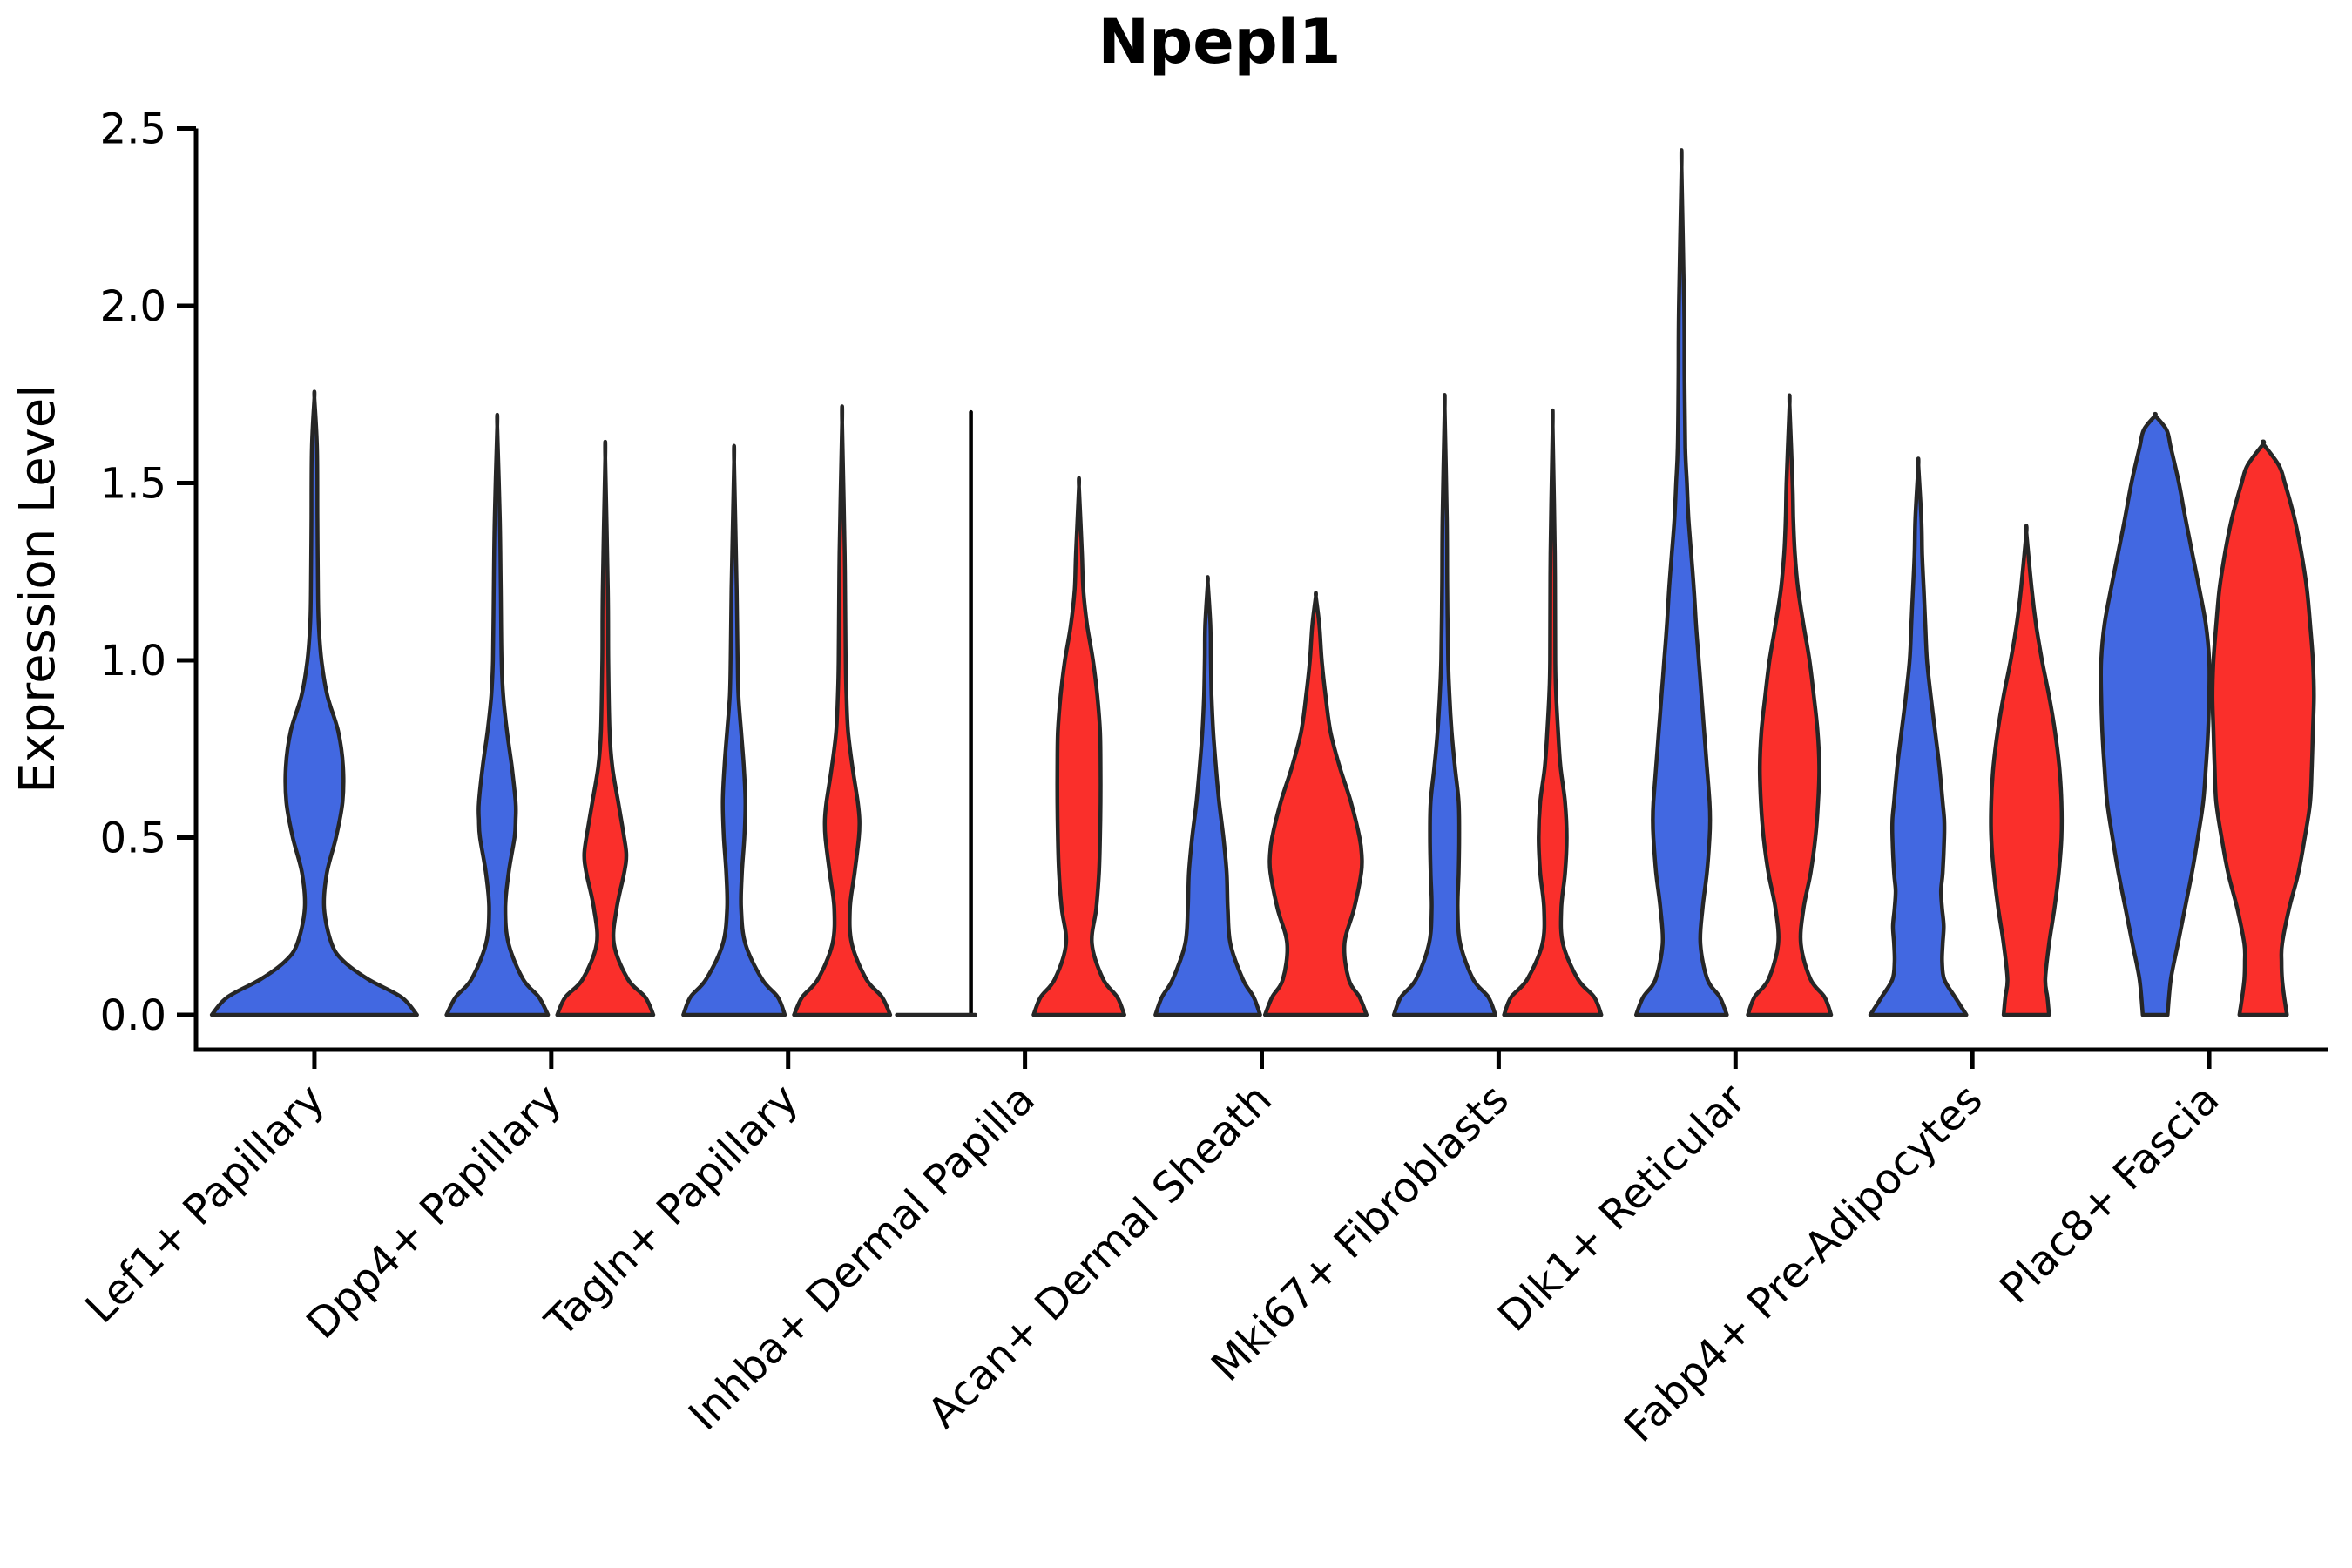  Describe the element at coordinates (842, 710) in the screenshot. I see `violin-tagln-papillary-red` at that location.